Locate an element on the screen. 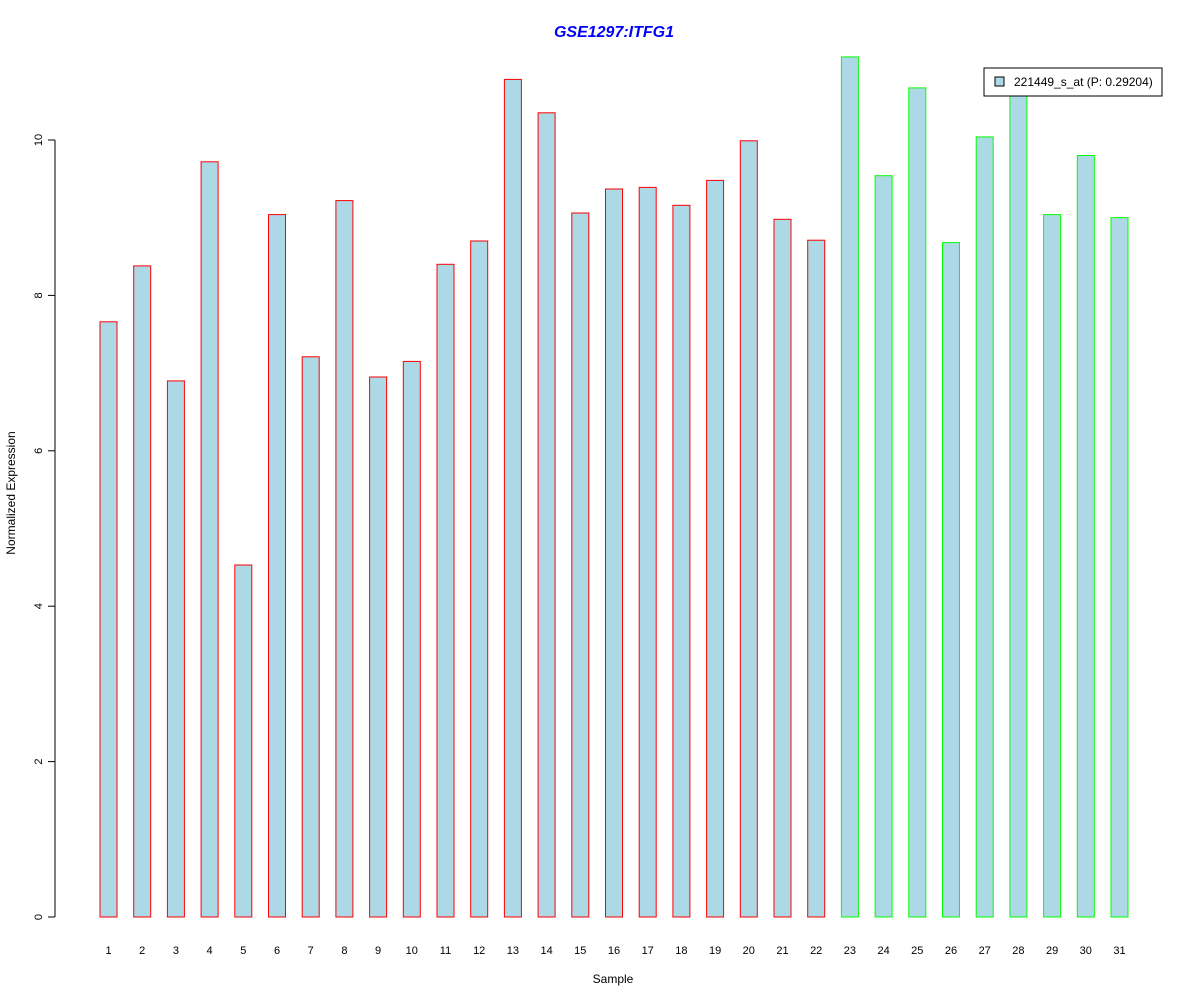  chart-title: GSE1297:ITFG1 is located at coordinates (614, 32).